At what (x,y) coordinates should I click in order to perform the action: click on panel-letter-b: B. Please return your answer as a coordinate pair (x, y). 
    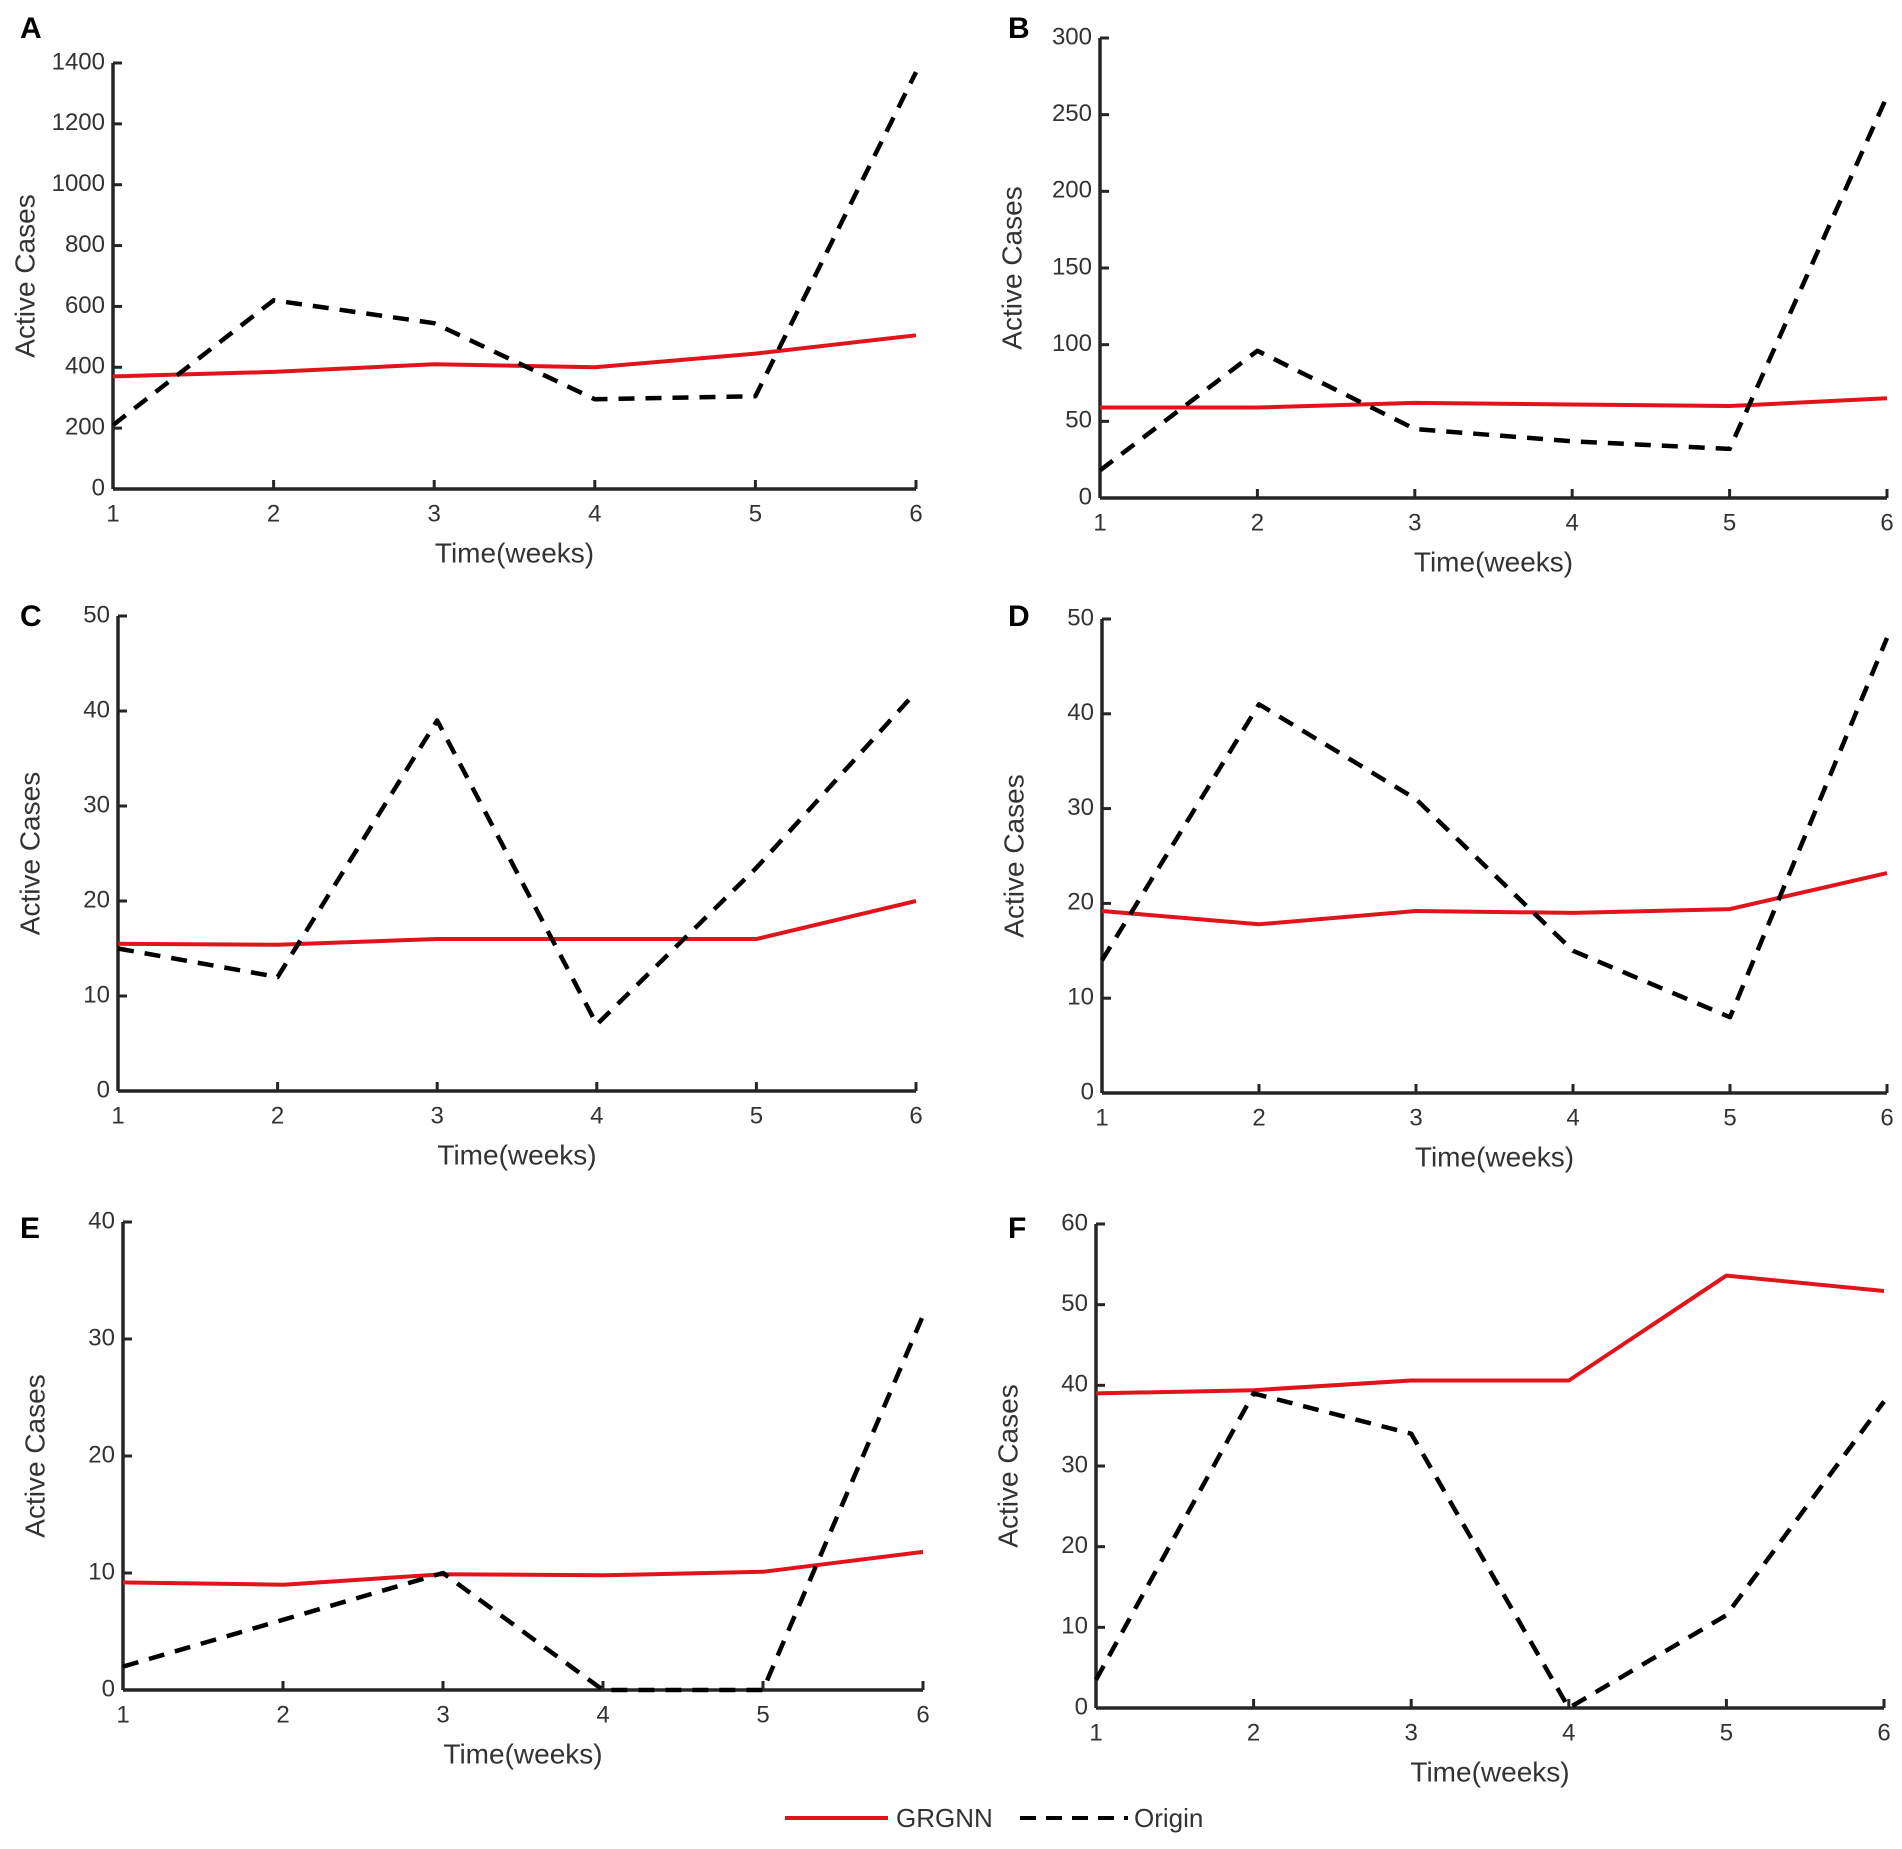
    Looking at the image, I should click on (1019, 28).